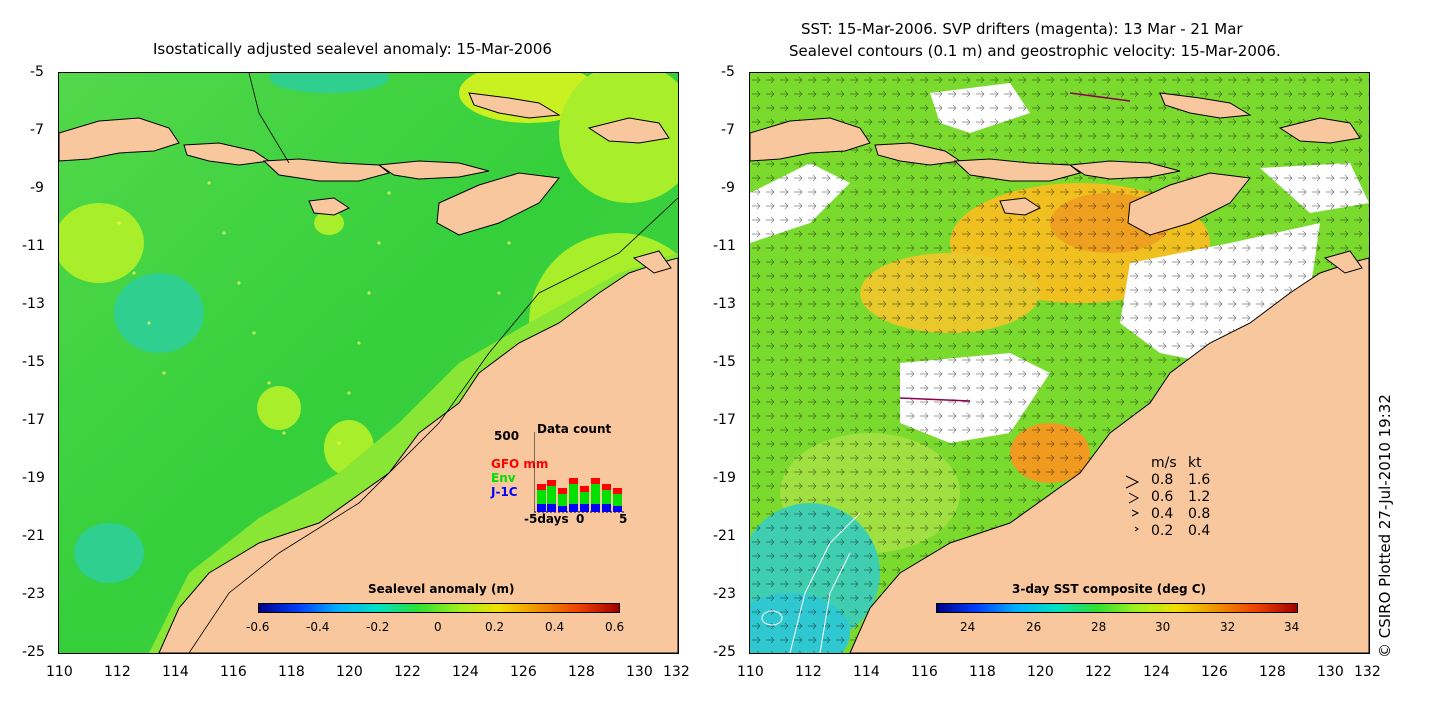 The image size is (1440, 720). I want to click on sealevel-colorbar, so click(439, 608).